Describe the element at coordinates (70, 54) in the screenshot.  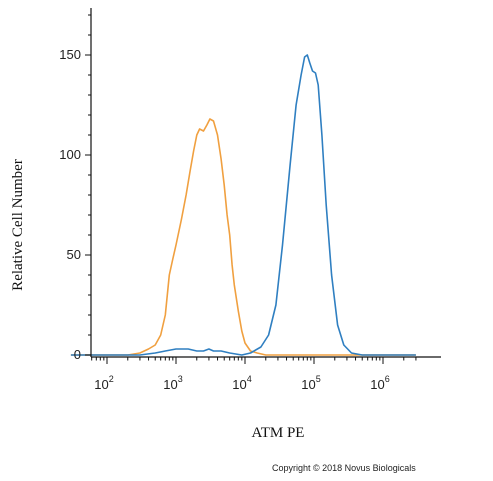
I see `y-tick-label: 150` at that location.